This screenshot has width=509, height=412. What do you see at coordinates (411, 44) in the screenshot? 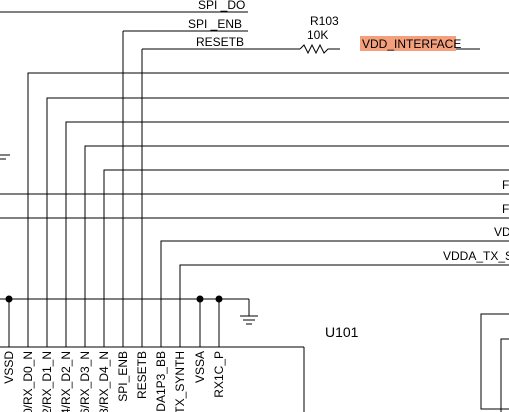
I see `net-label-vdd-interface: VDD_INTERFACE` at bounding box center [411, 44].